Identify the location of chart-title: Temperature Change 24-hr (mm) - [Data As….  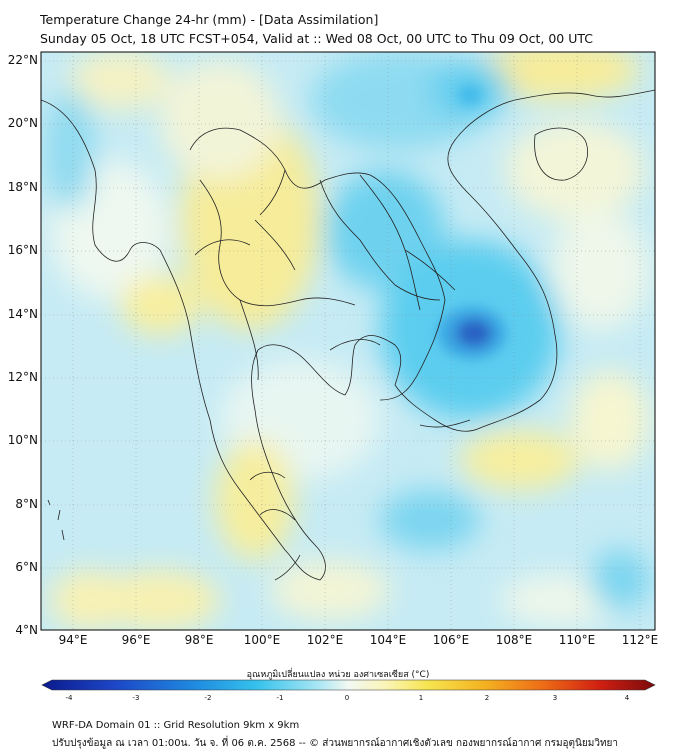
(209, 19).